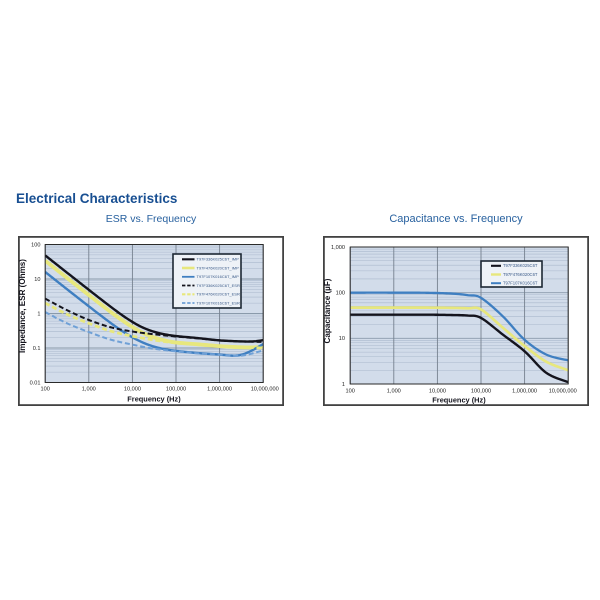  What do you see at coordinates (218, 276) in the screenshot?
I see `svg-text: T97F107K016C6T_IMP` at bounding box center [218, 276].